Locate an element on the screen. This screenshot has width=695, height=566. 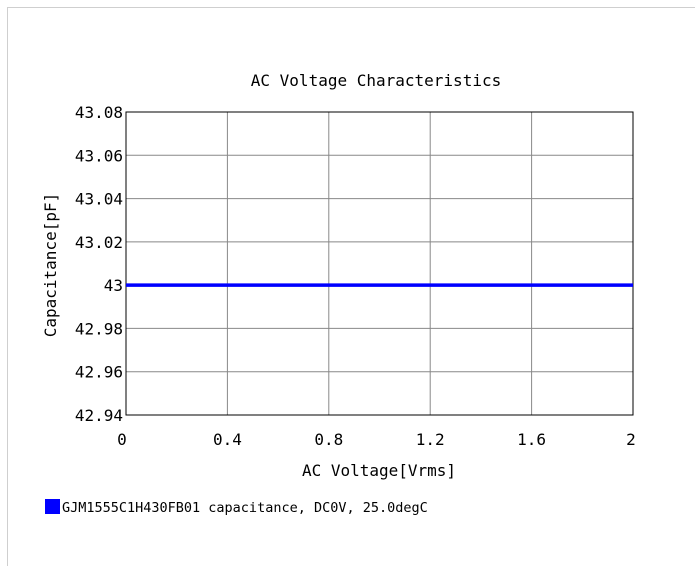
x-tick-label: 0.4 is located at coordinates (227, 439).